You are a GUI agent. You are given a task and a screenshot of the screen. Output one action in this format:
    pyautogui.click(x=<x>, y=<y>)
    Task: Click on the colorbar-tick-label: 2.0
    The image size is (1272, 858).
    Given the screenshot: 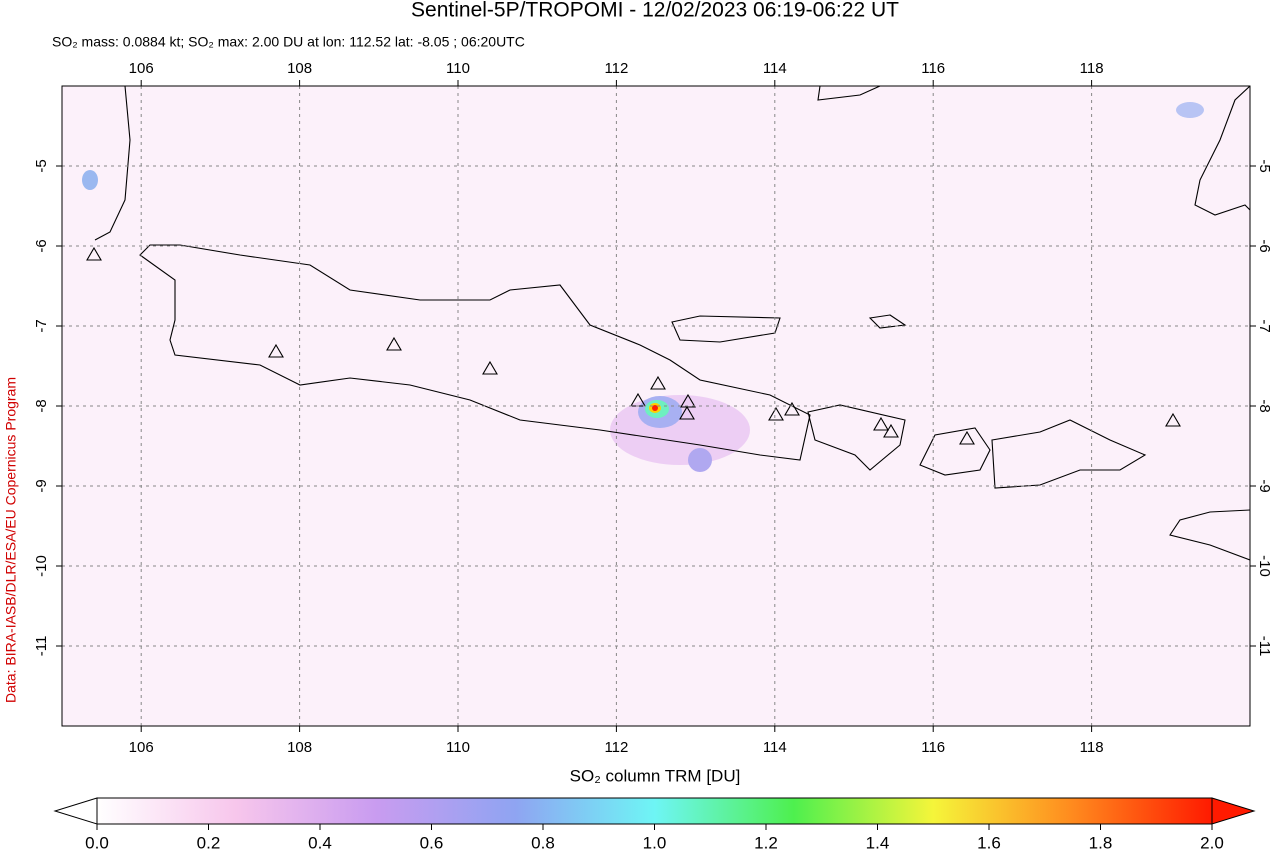 What is the action you would take?
    pyautogui.click(x=1212, y=842)
    